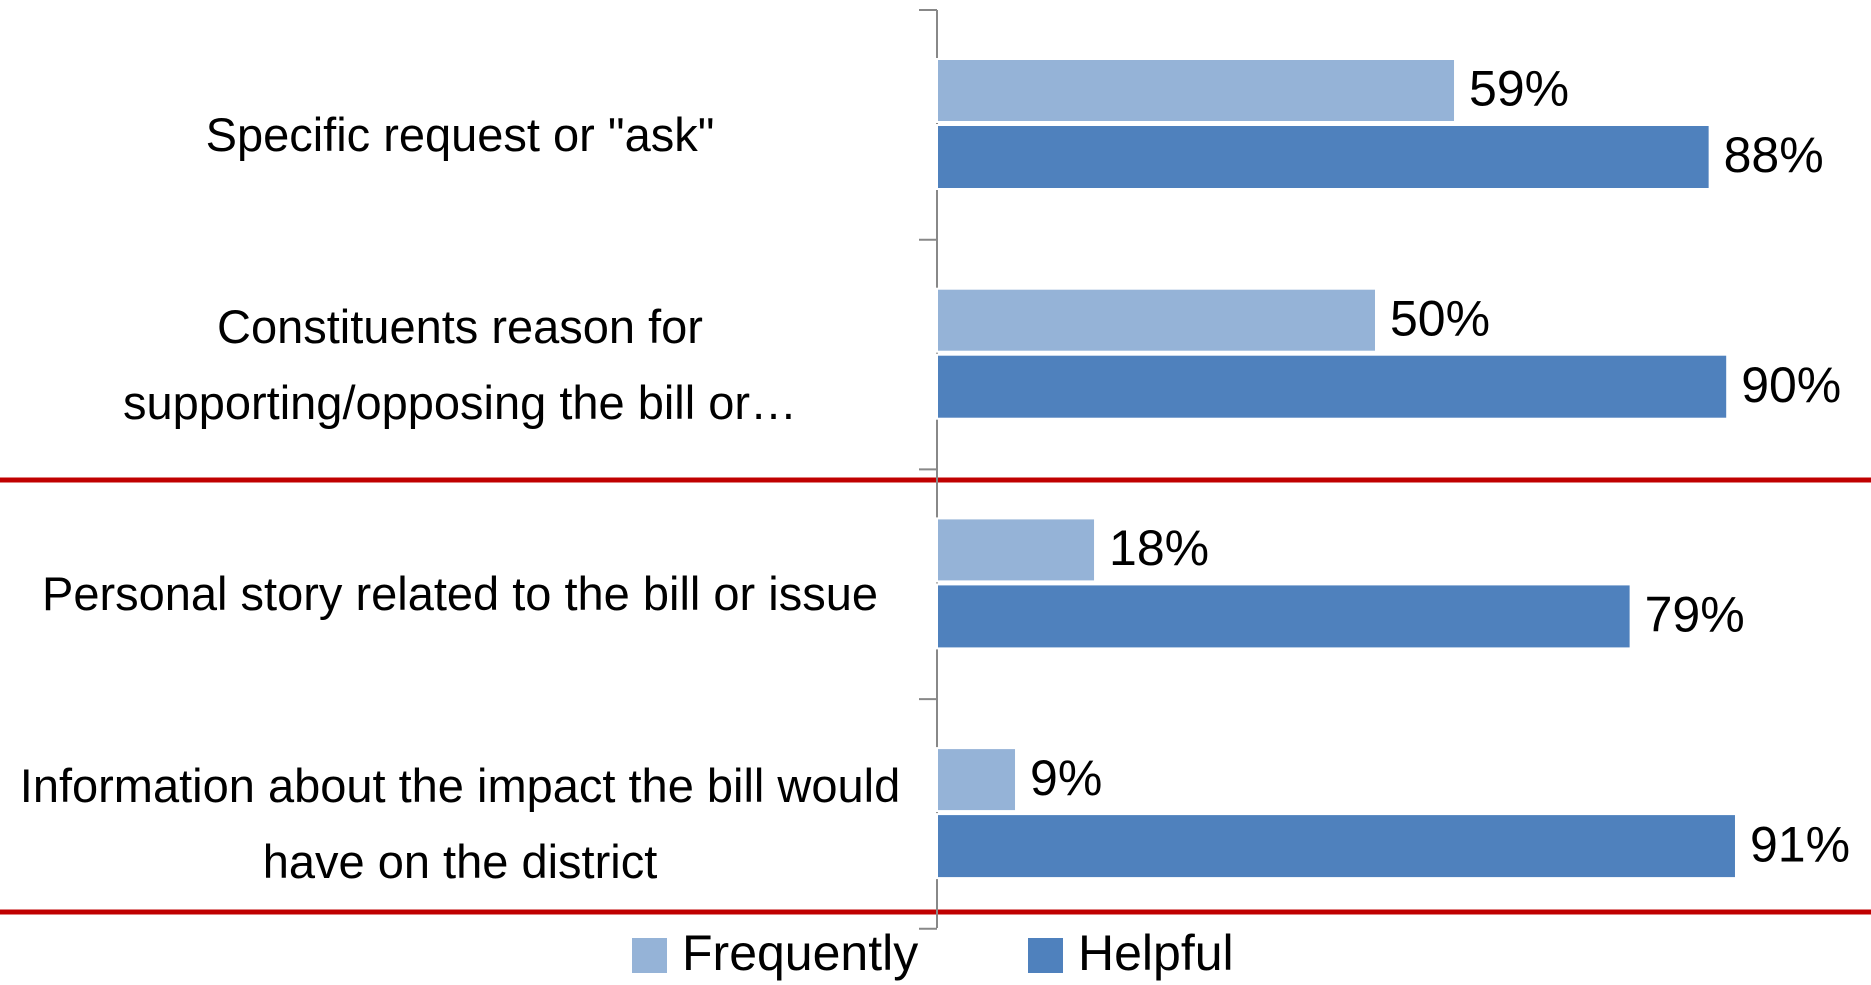 This screenshot has width=1871, height=985. I want to click on value-label: 9%, so click(1066, 778).